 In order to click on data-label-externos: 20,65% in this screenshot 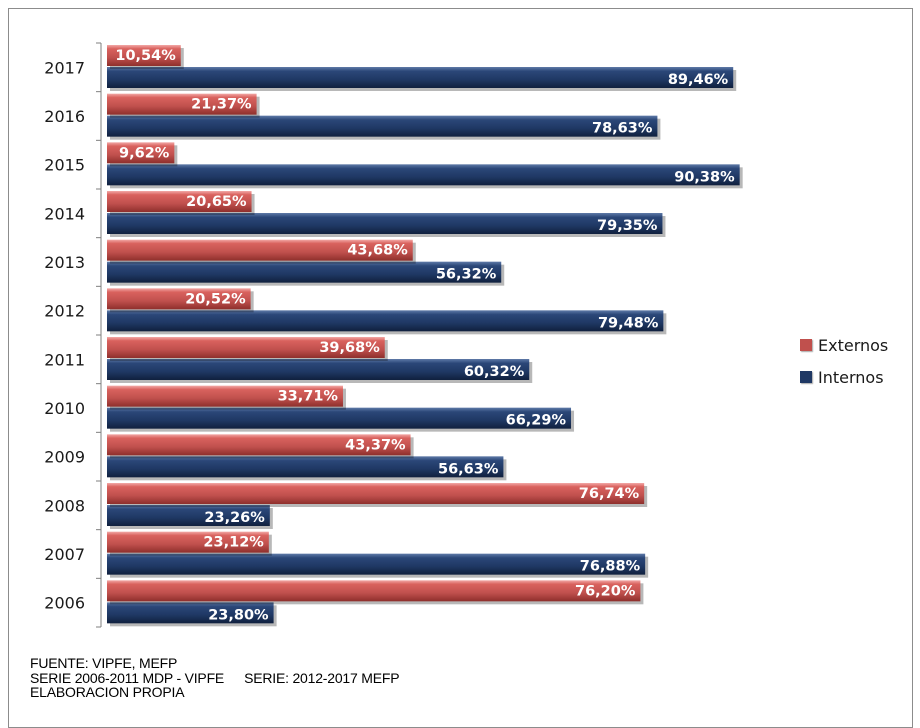, I will do `click(216, 202)`.